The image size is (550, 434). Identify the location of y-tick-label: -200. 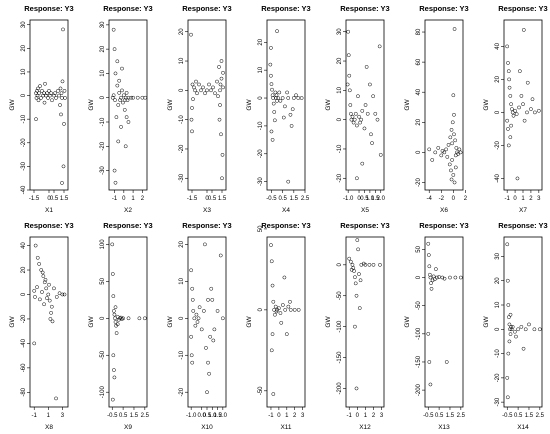
(419, 389).